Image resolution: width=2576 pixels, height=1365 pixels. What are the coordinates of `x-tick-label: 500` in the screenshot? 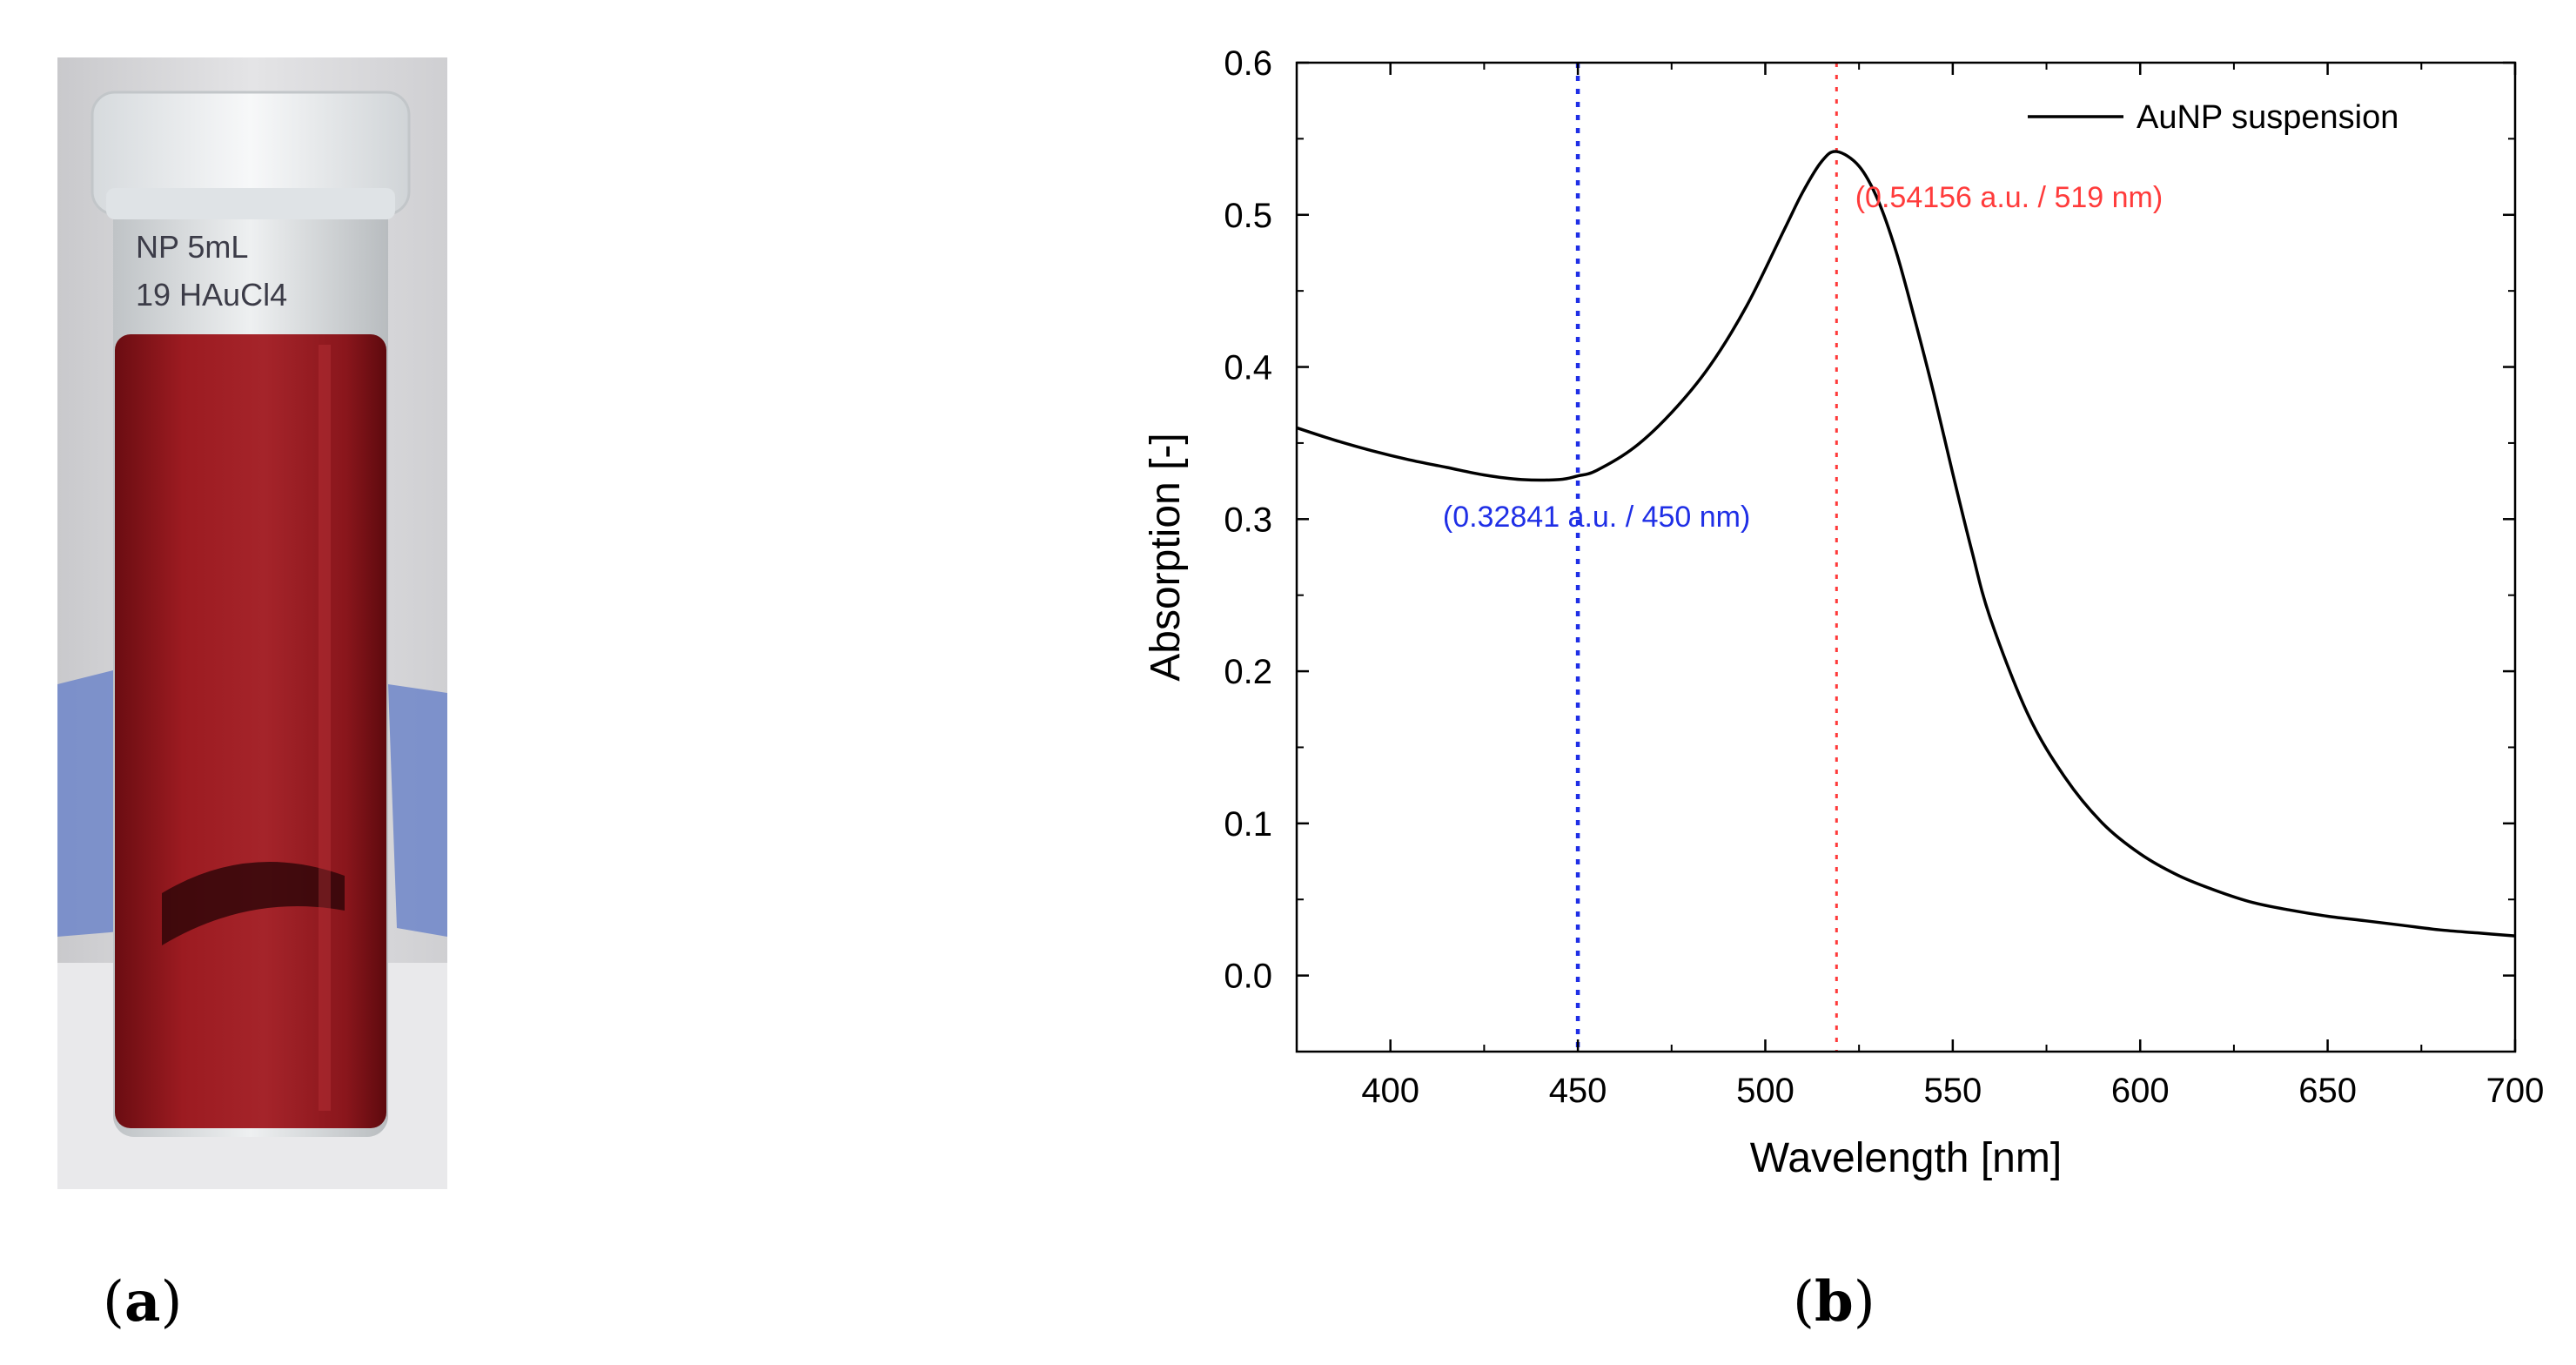 It's located at (1765, 1091).